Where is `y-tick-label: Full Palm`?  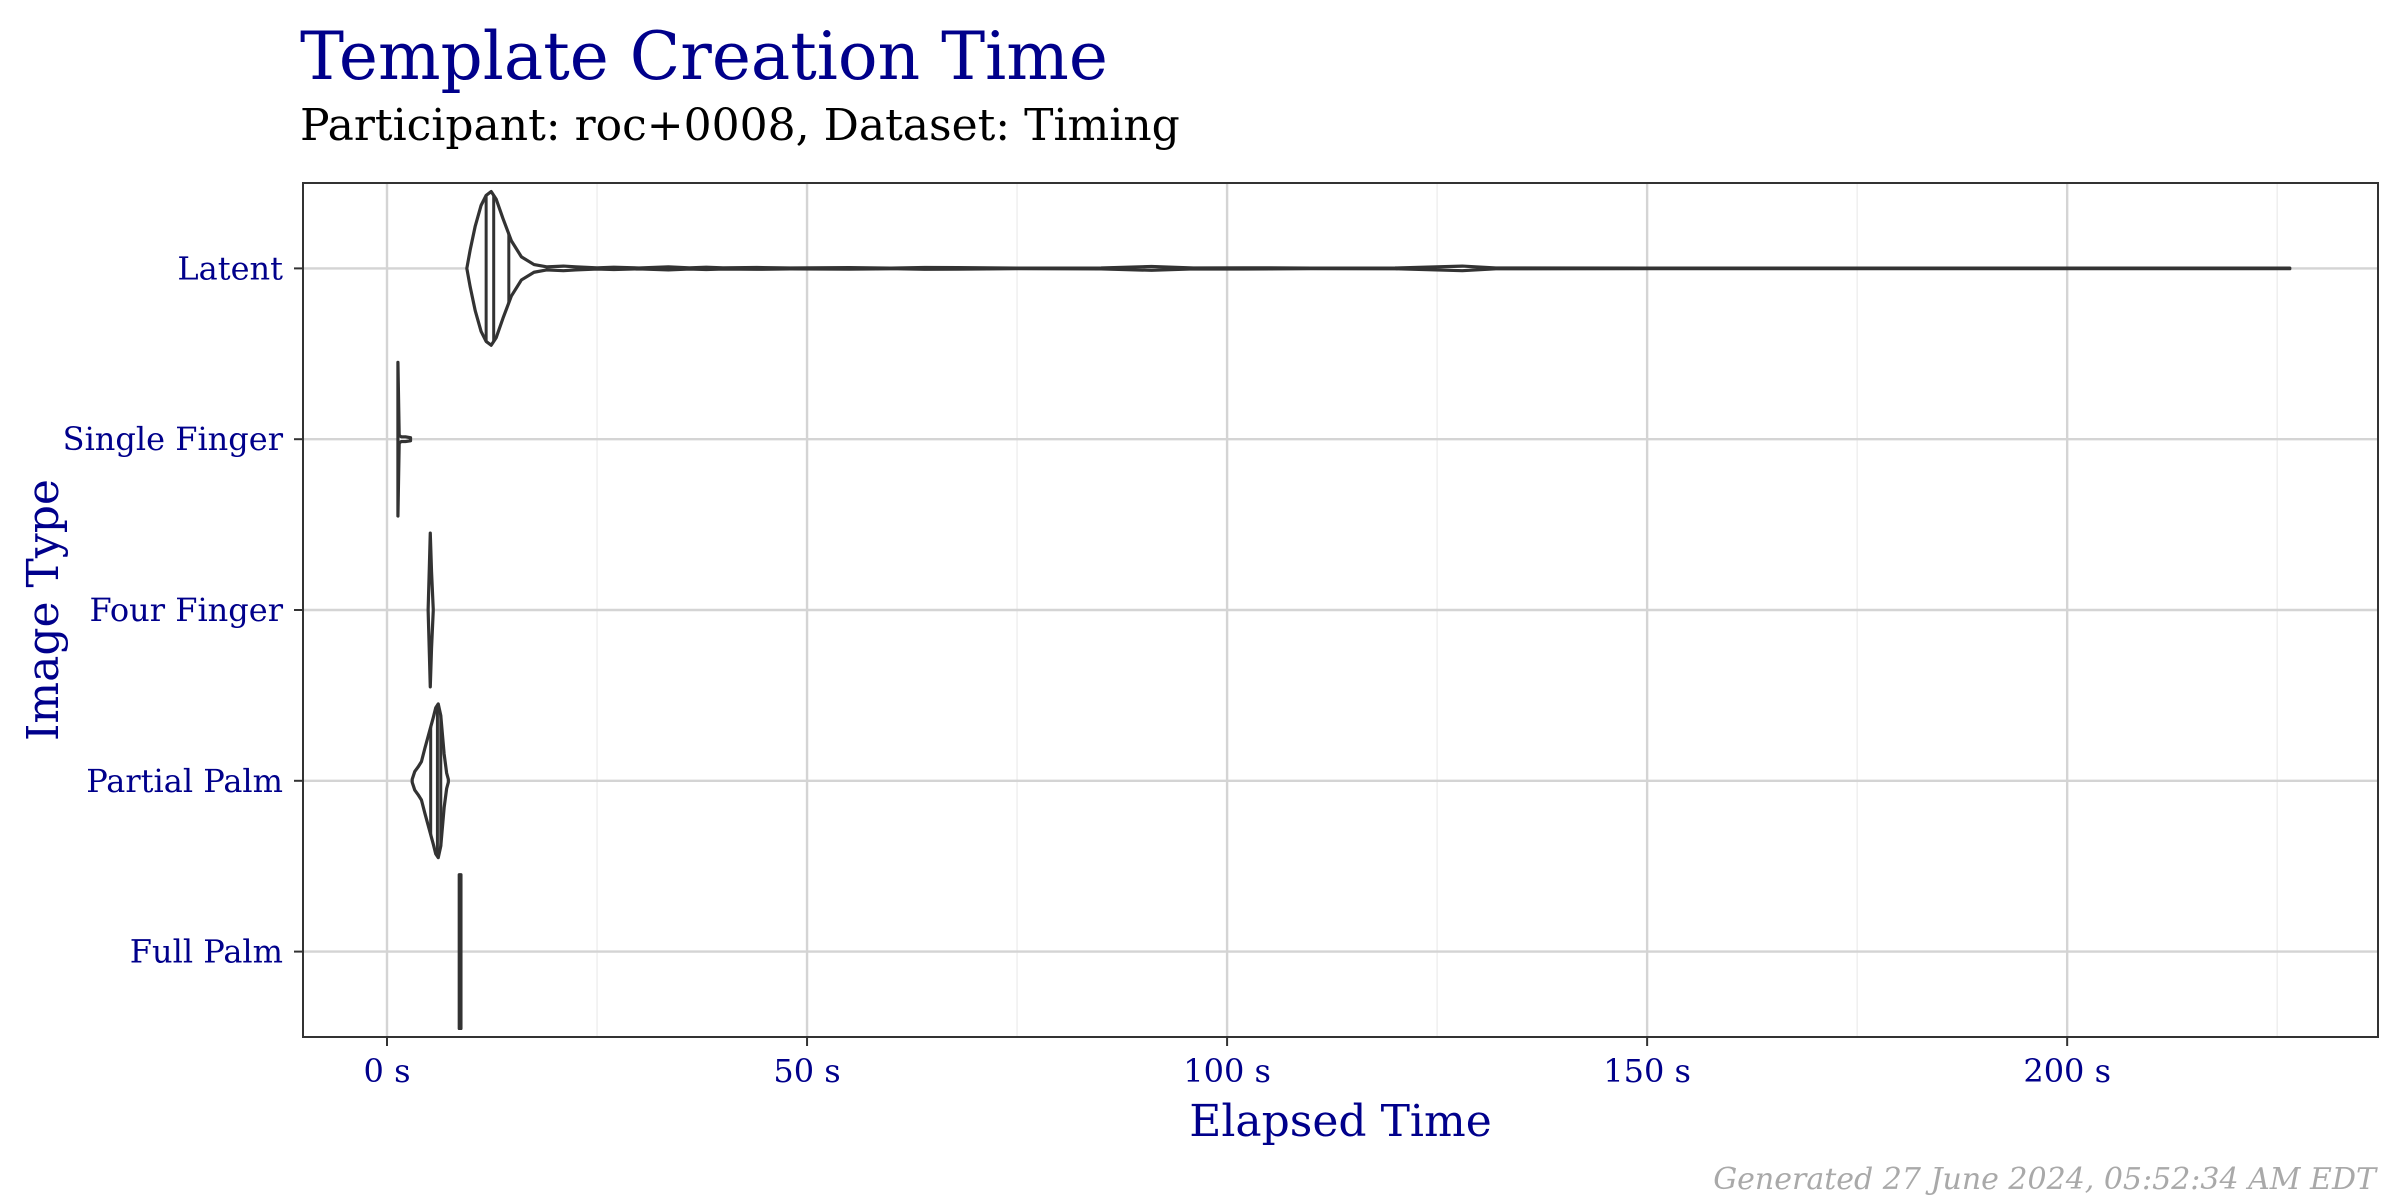
y-tick-label: Full Palm is located at coordinates (206, 952).